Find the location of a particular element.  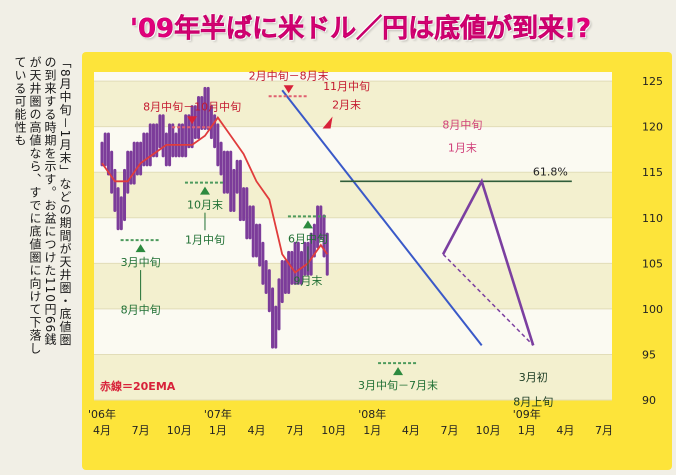

y-tick-label: 125 is located at coordinates (652, 81).